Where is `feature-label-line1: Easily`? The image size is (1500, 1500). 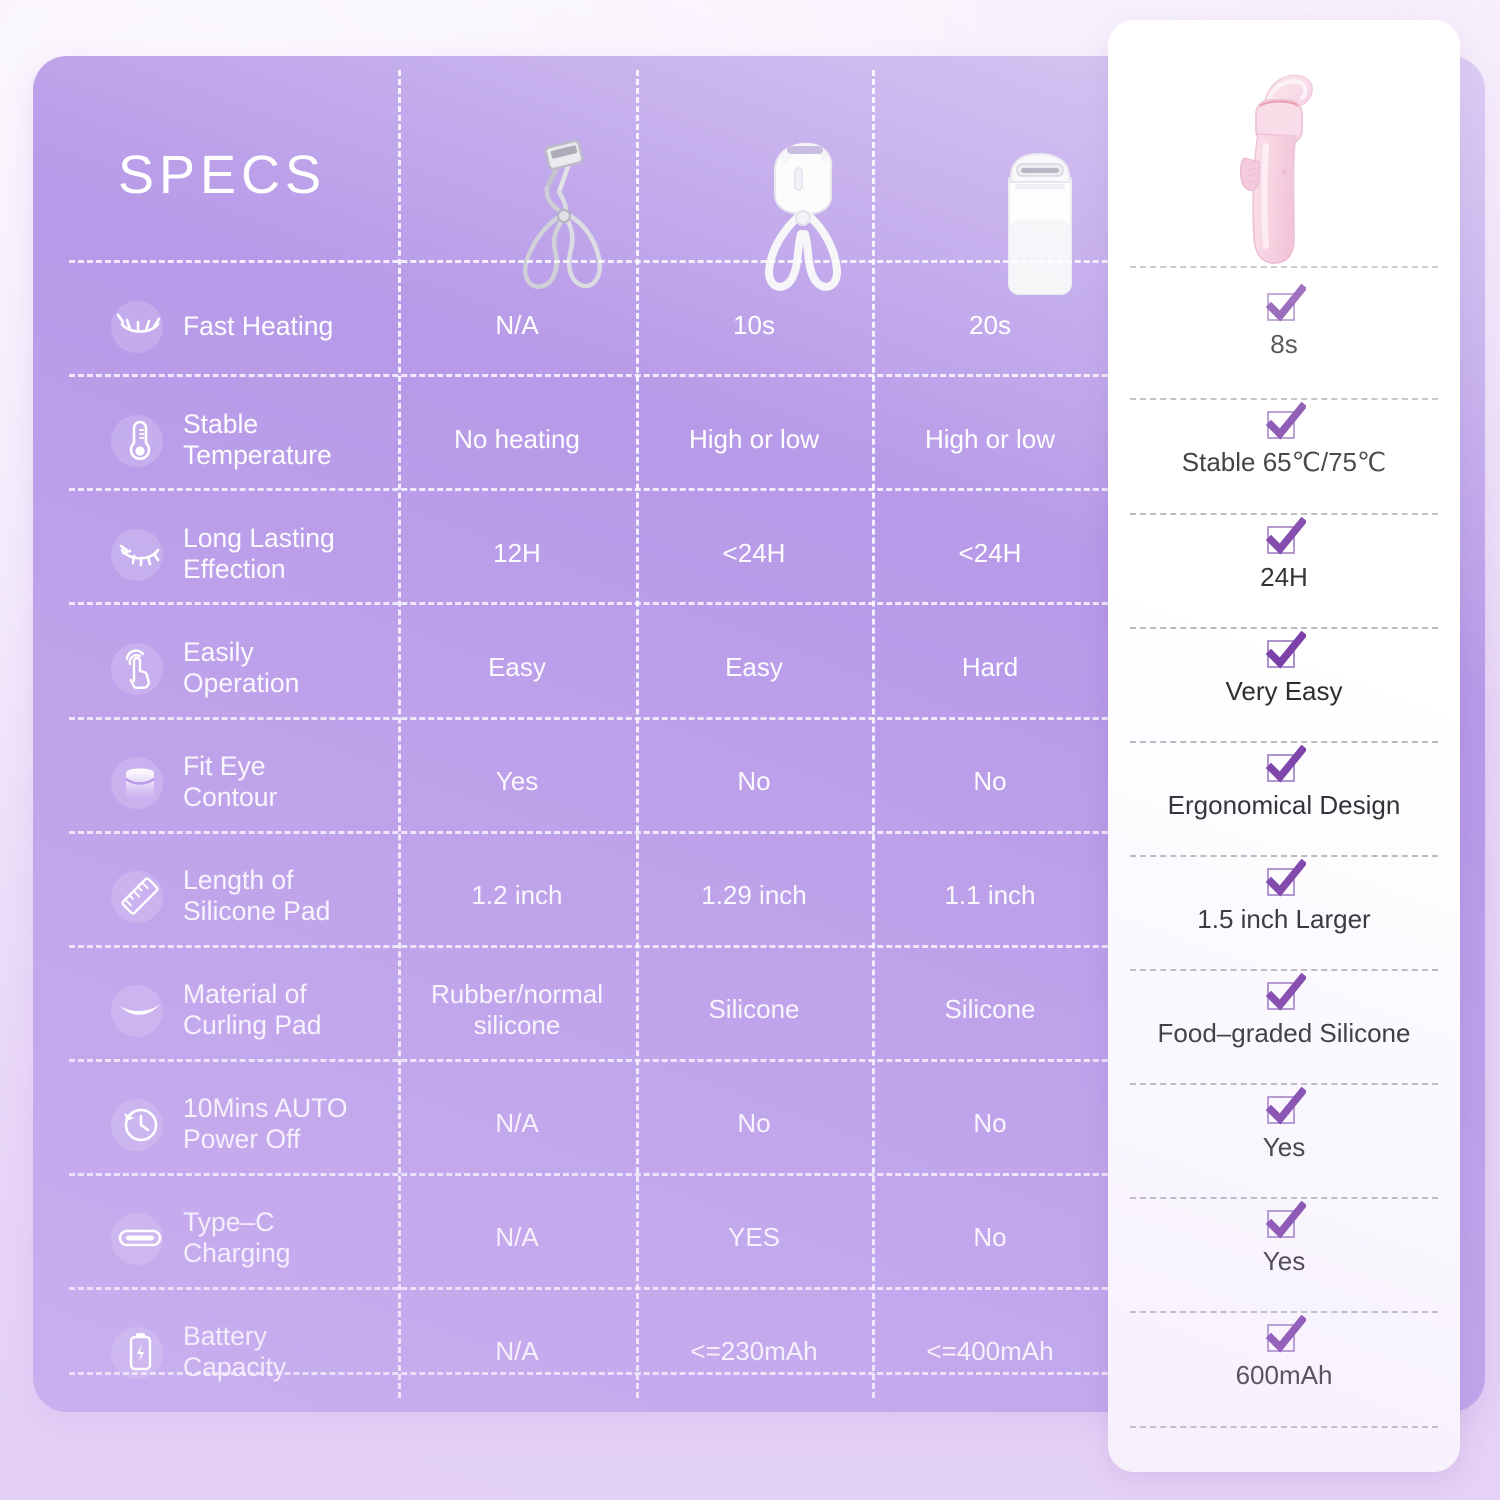
feature-label-line1: Easily is located at coordinates (218, 652).